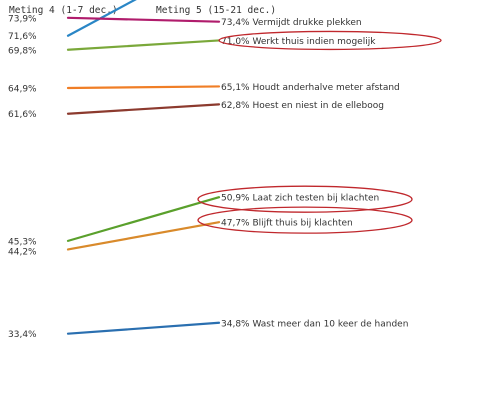 The width and height of the screenshot is (494, 407). I want to click on start-value-8: 45,3%, so click(22, 242).